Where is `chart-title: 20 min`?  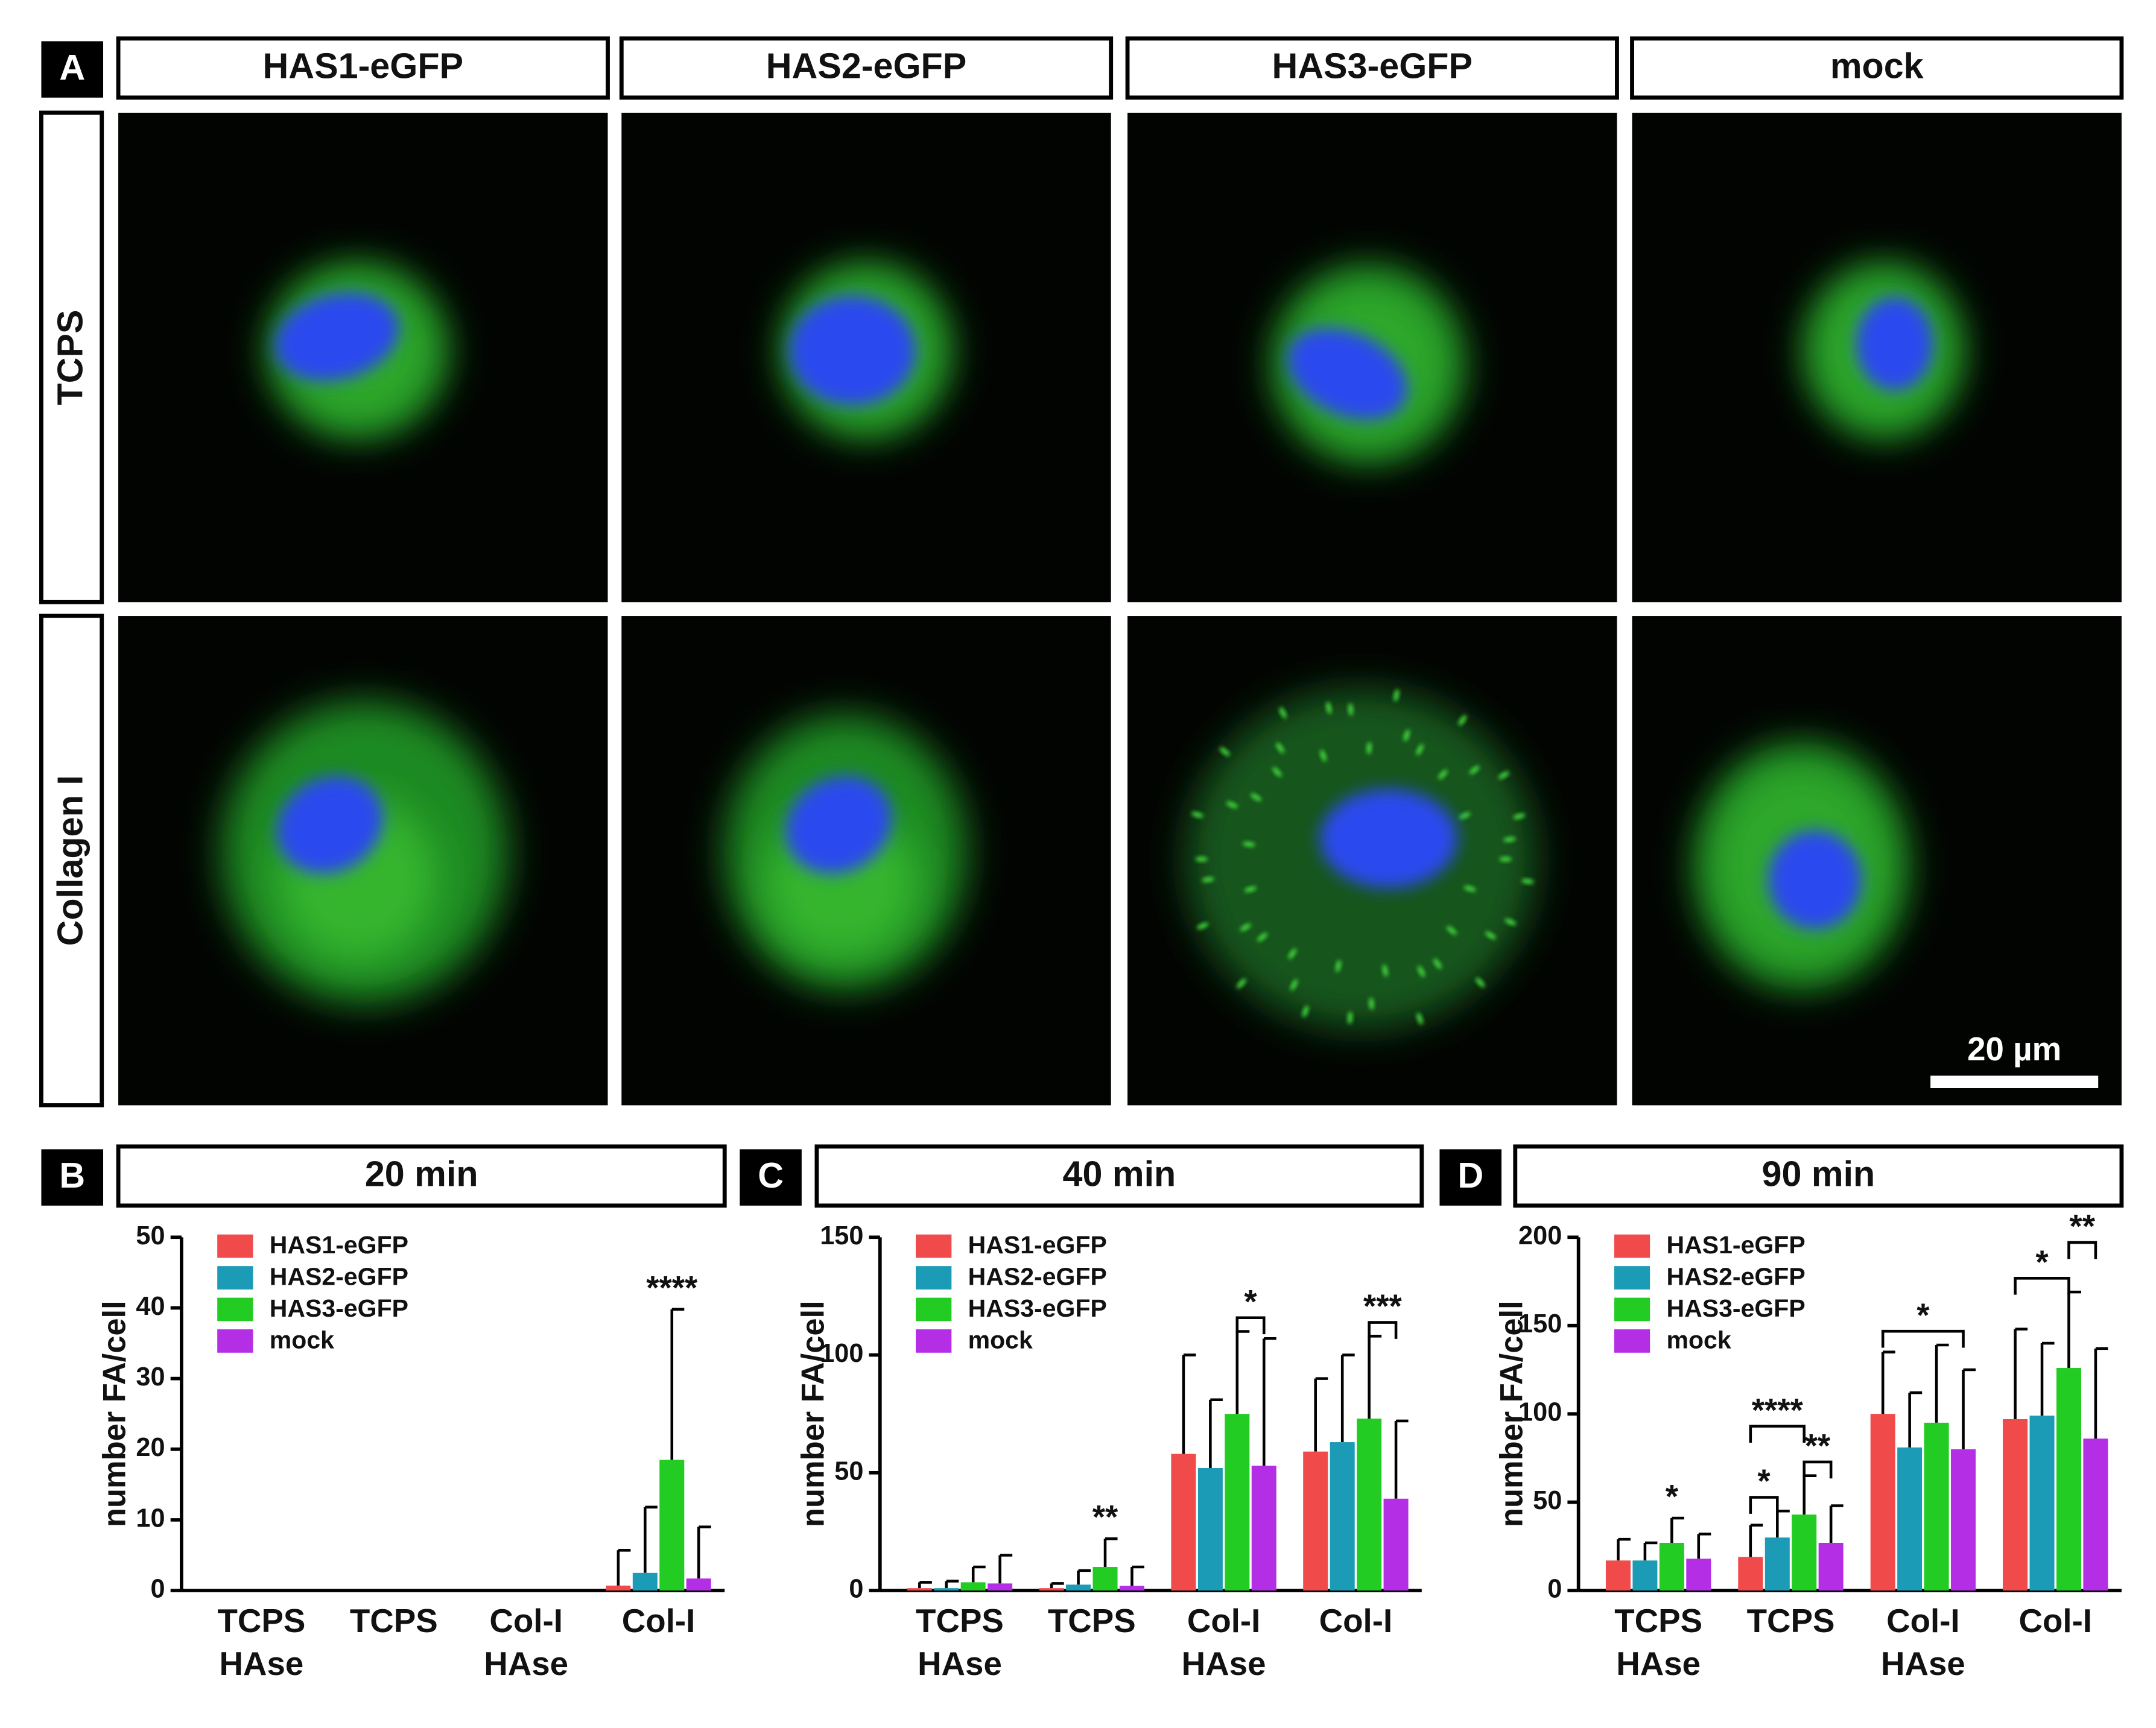
chart-title: 20 min is located at coordinates (421, 1174).